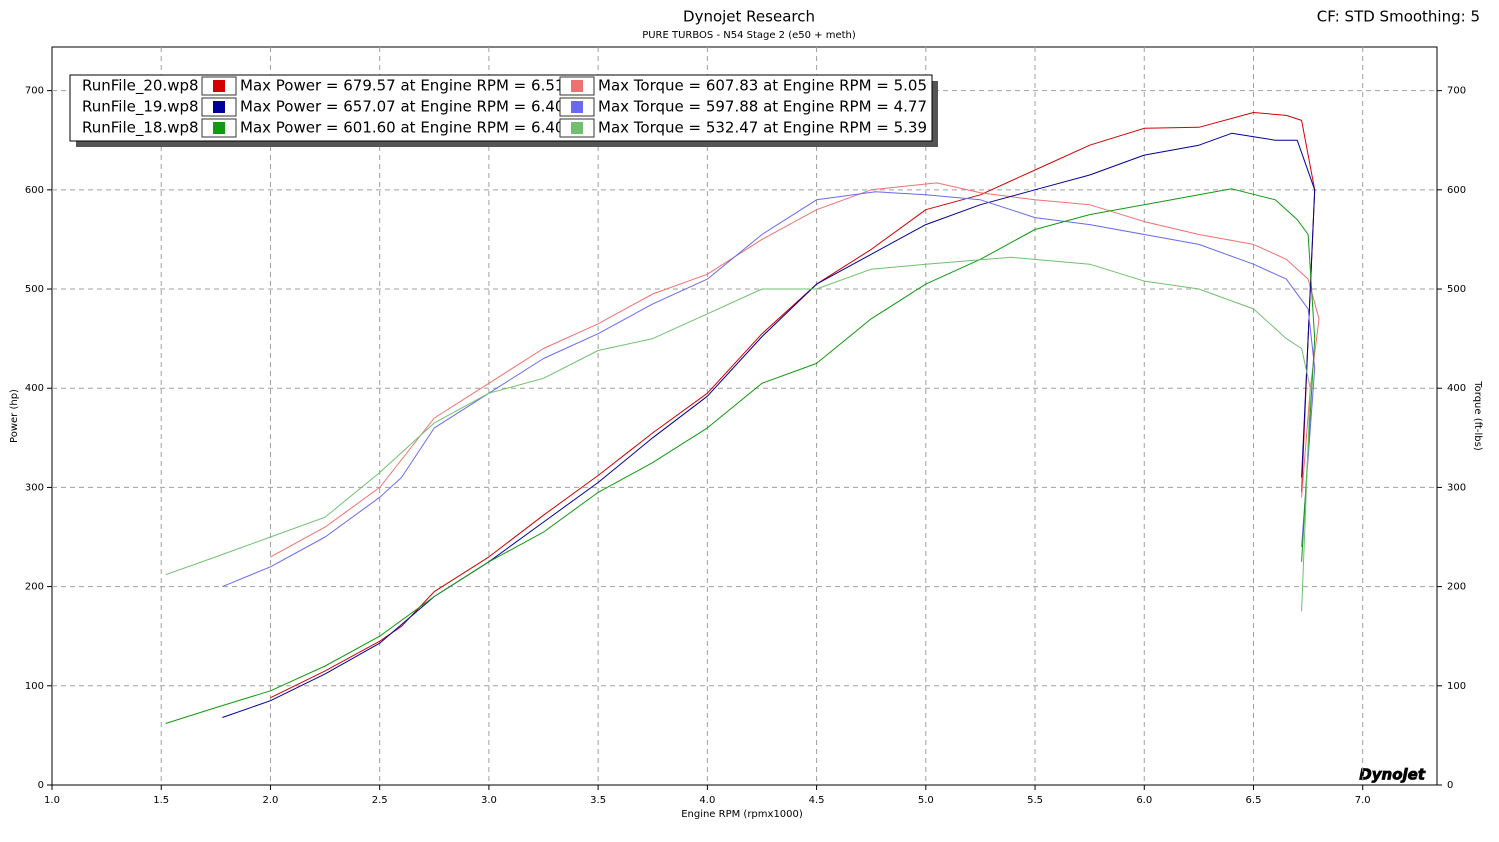 The height and width of the screenshot is (842, 1499). What do you see at coordinates (34, 587) in the screenshot?
I see `y-tick-label: 200` at bounding box center [34, 587].